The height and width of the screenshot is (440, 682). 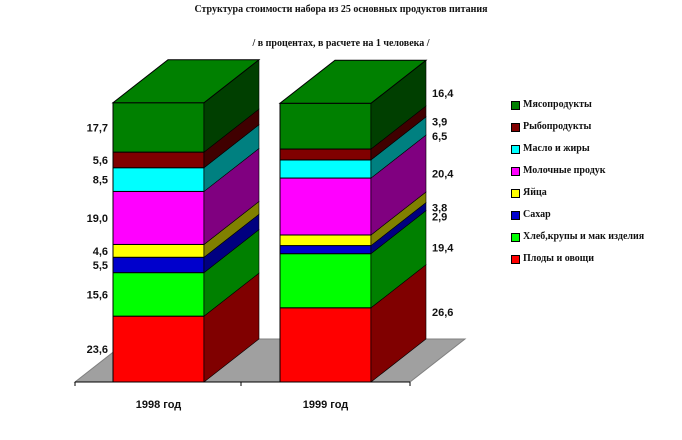 I want to click on data-label: 15,6, so click(x=97, y=295).